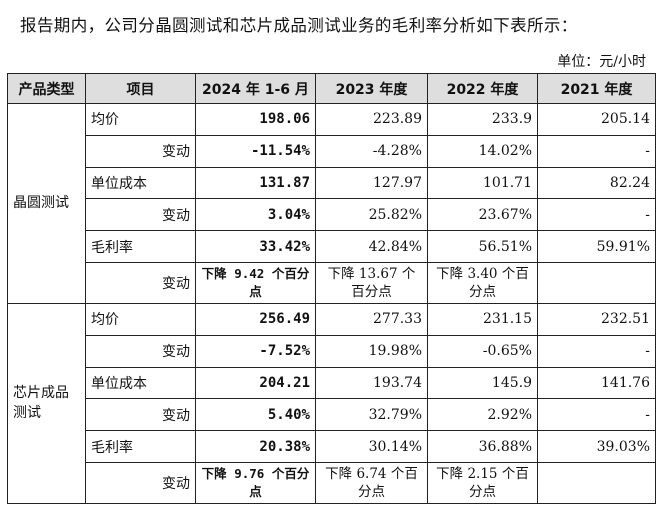  Describe the element at coordinates (255, 183) in the screenshot. I see `value-cell: 131.87` at that location.